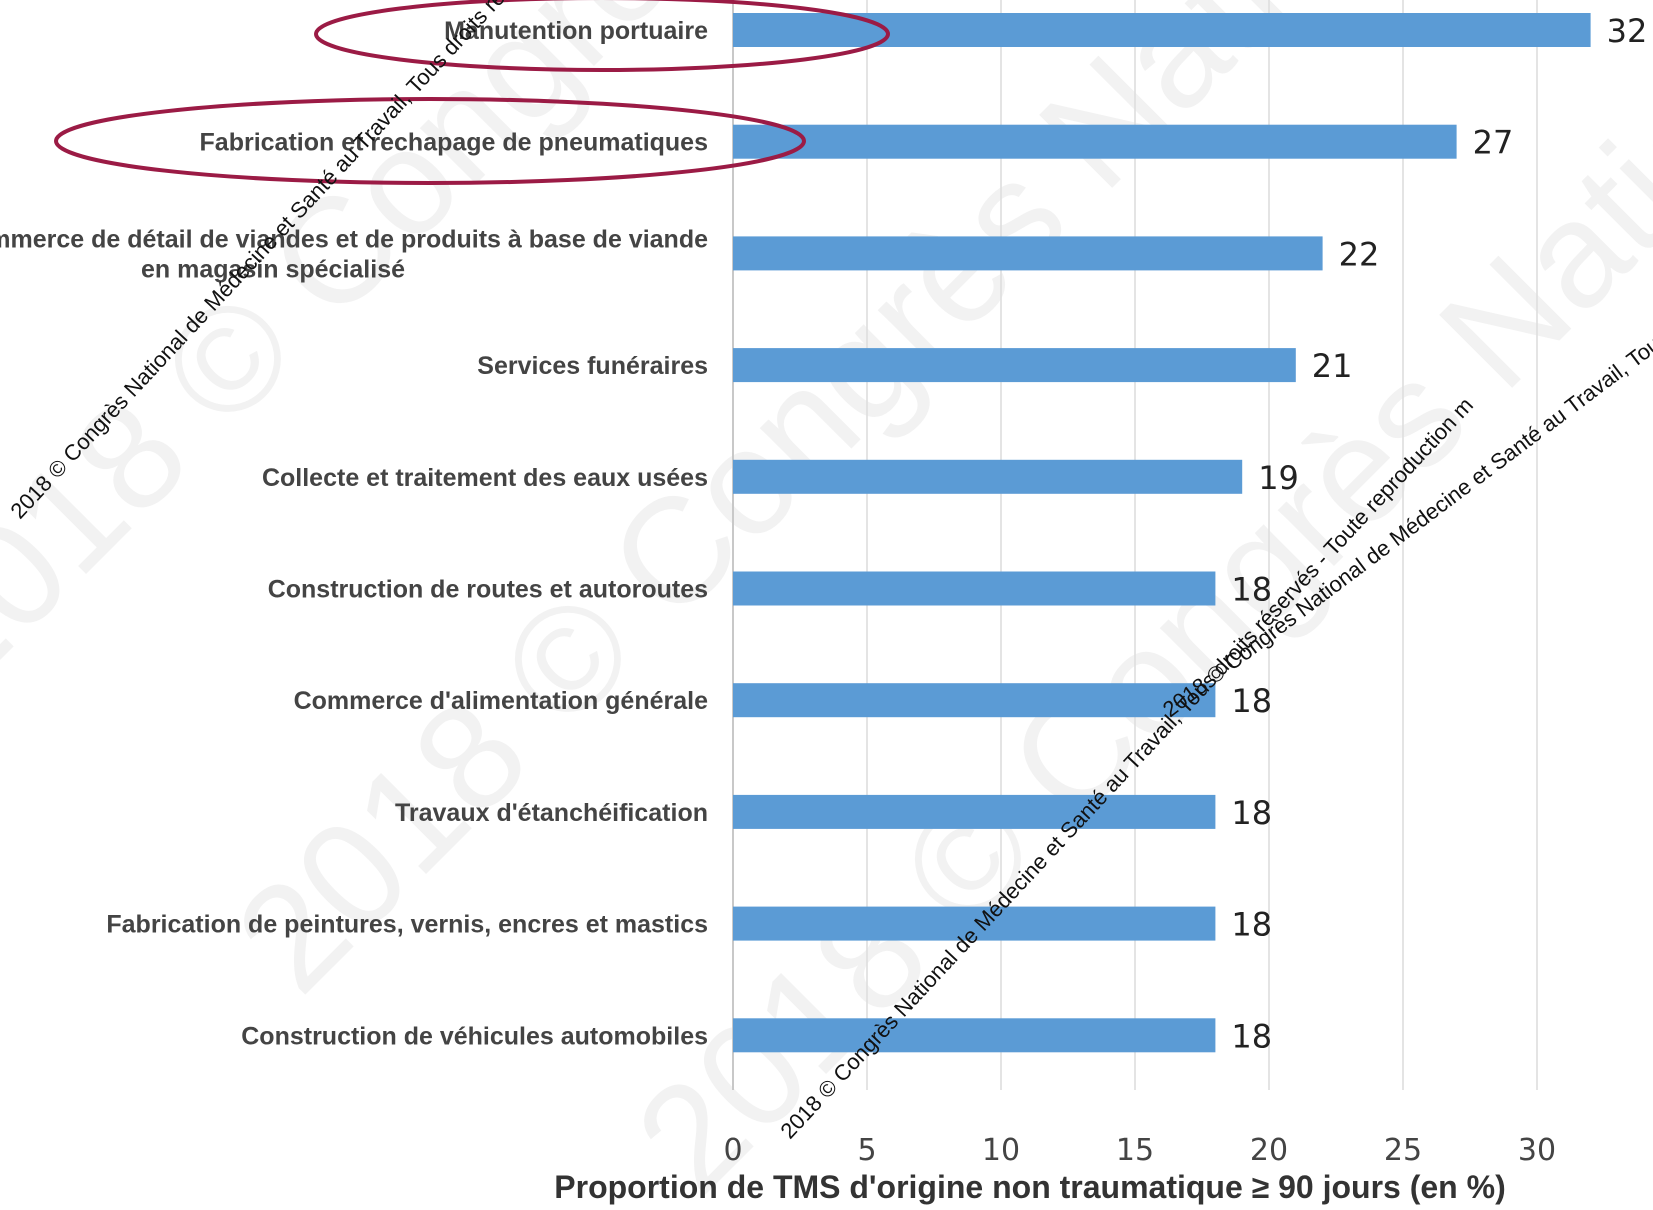 This screenshot has height=1210, width=1653. I want to click on data-label: 21, so click(1332, 366).